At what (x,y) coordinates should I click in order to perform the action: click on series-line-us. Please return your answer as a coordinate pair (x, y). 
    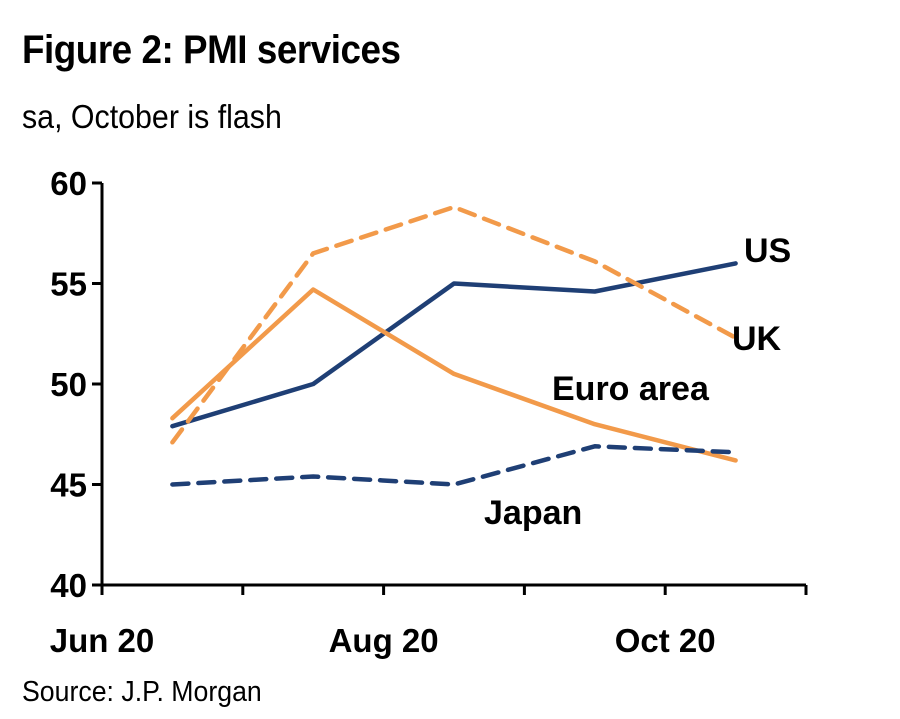
    Looking at the image, I should click on (454, 345).